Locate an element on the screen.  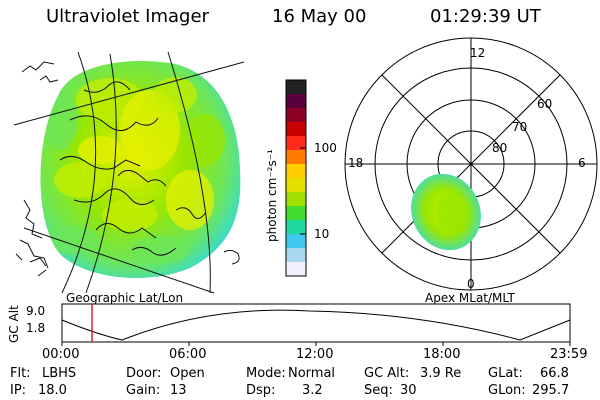
colorbar is located at coordinates (296, 178).